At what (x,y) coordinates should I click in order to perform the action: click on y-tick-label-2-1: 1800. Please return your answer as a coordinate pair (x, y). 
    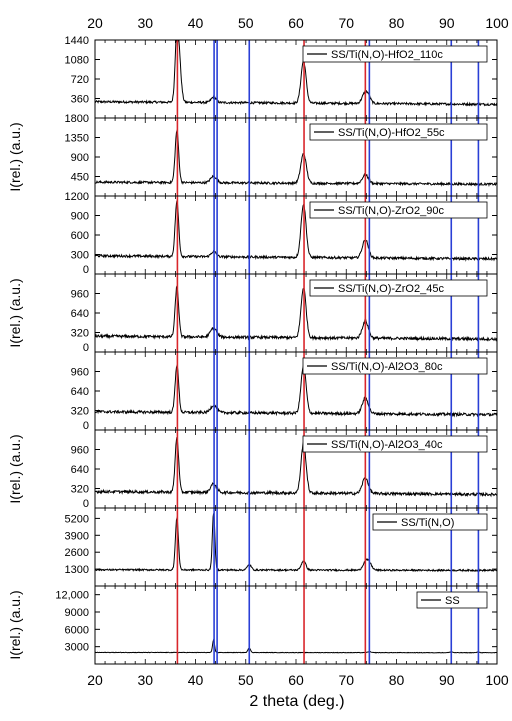
    Looking at the image, I should click on (77, 119).